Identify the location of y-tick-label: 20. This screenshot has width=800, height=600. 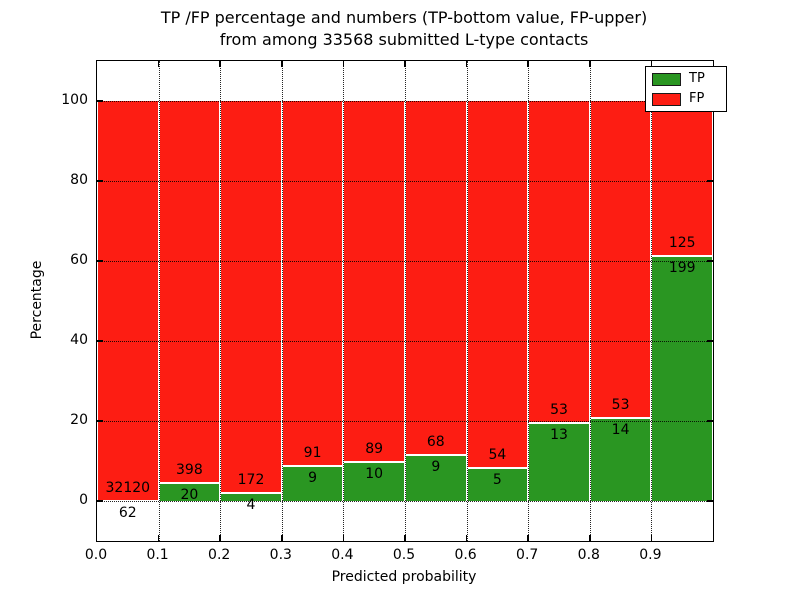
(79, 420).